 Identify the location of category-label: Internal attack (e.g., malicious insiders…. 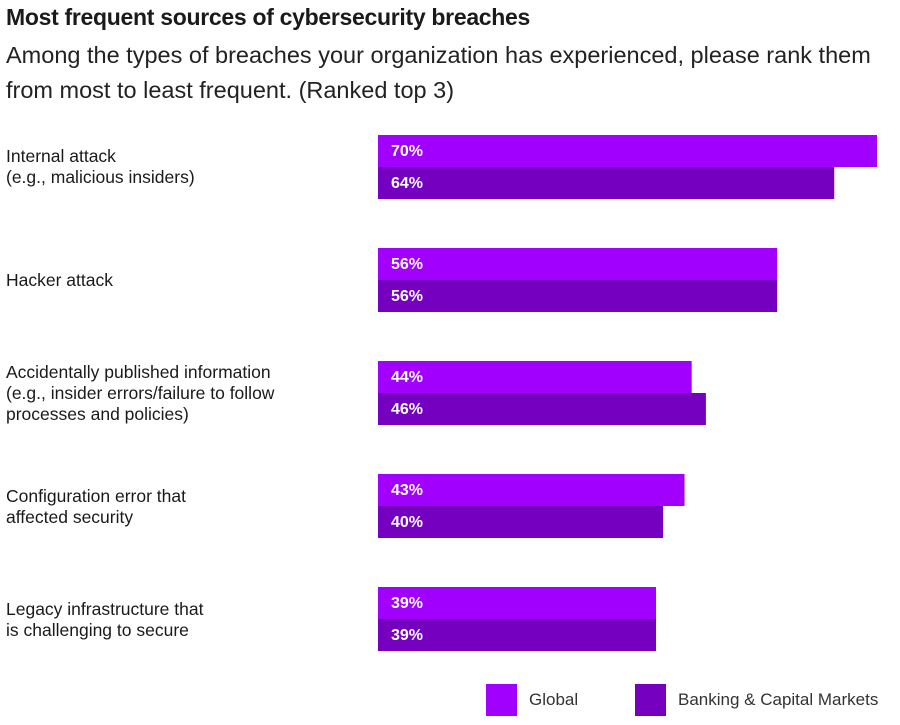
(100, 166).